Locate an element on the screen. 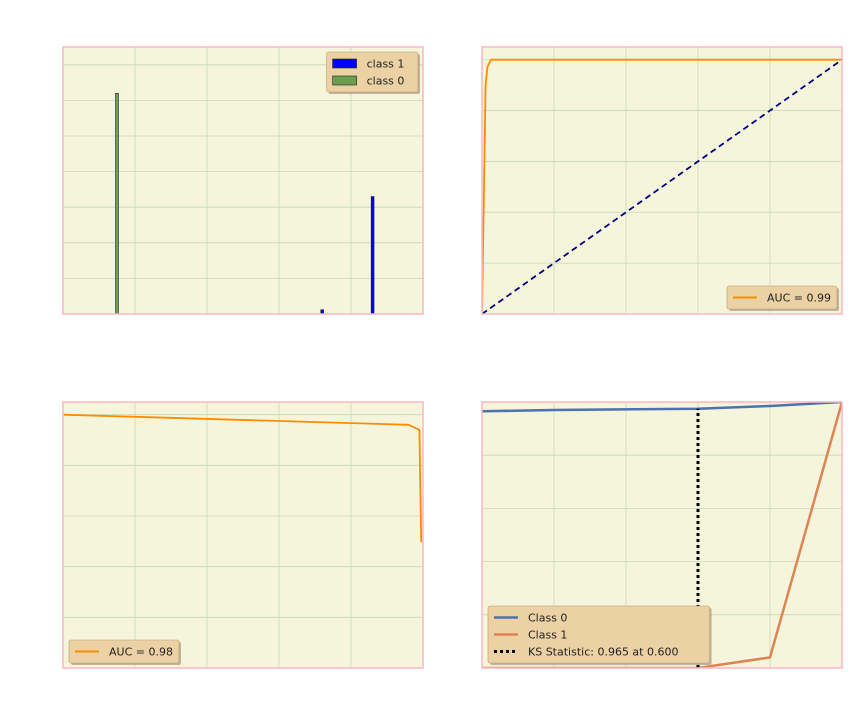 The width and height of the screenshot is (856, 712). legend: class 1 class 0 is located at coordinates (373, 72).